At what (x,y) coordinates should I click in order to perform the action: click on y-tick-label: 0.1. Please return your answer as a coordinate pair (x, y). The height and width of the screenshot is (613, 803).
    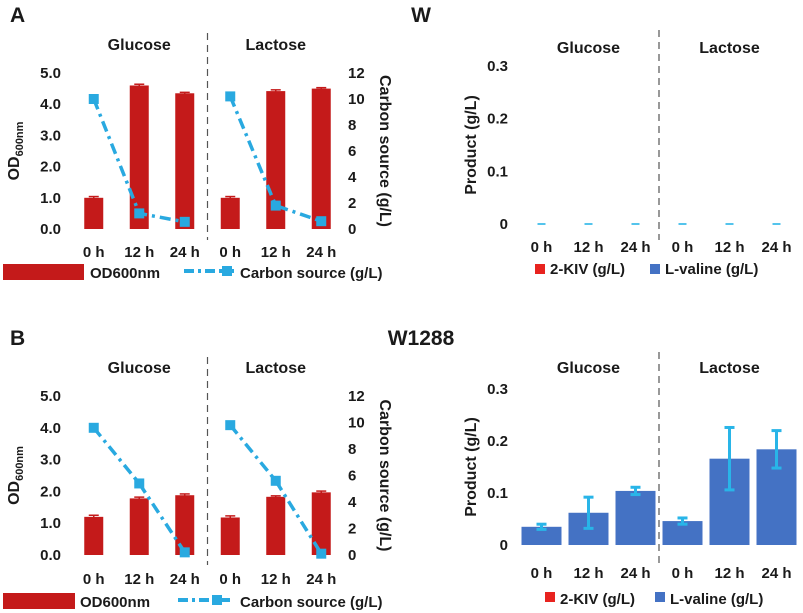
    Looking at the image, I should click on (497, 171).